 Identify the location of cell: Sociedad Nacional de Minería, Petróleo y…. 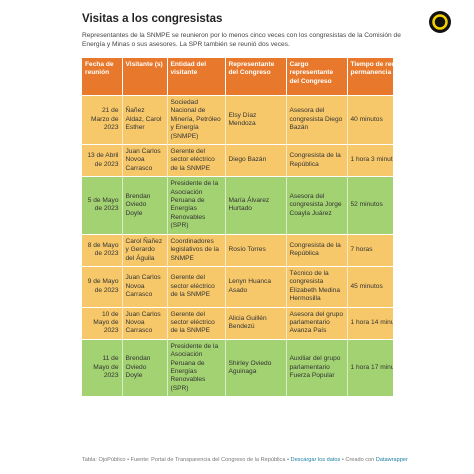
(196, 119).